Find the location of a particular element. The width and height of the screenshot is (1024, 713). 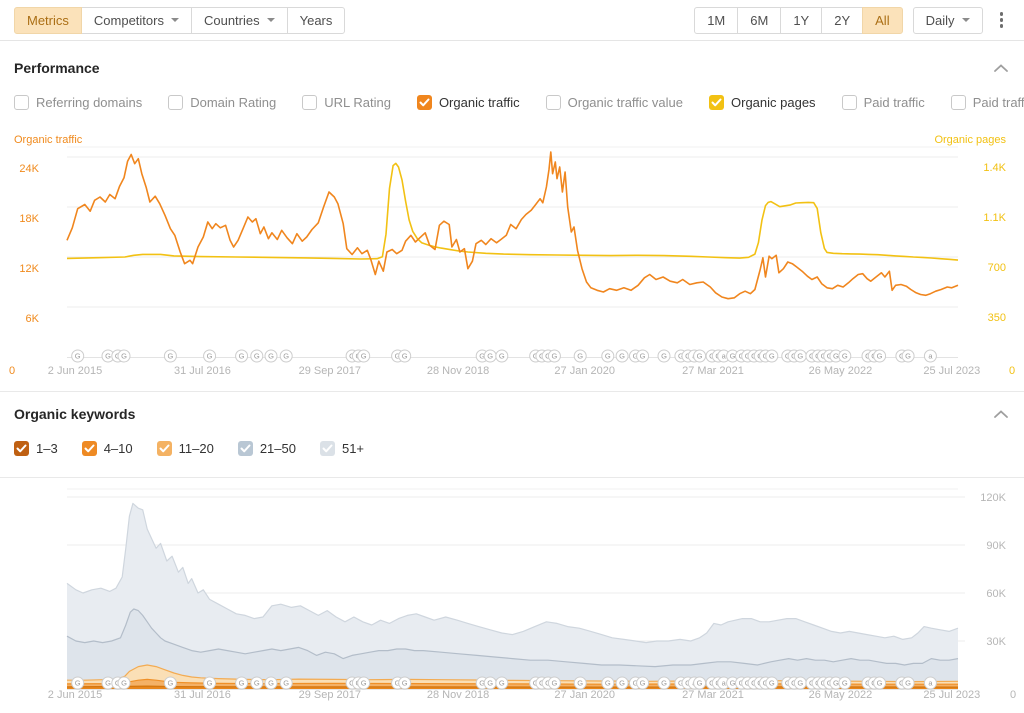

range-all-button: All is located at coordinates (882, 20).